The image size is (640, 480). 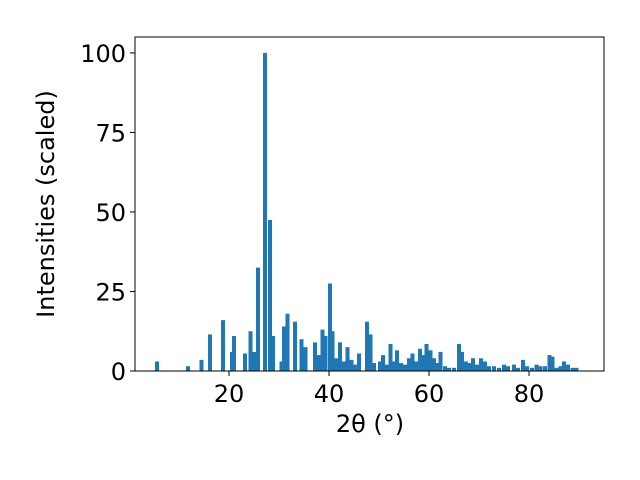 I want to click on y-tick-label: 75, so click(x=110, y=133).